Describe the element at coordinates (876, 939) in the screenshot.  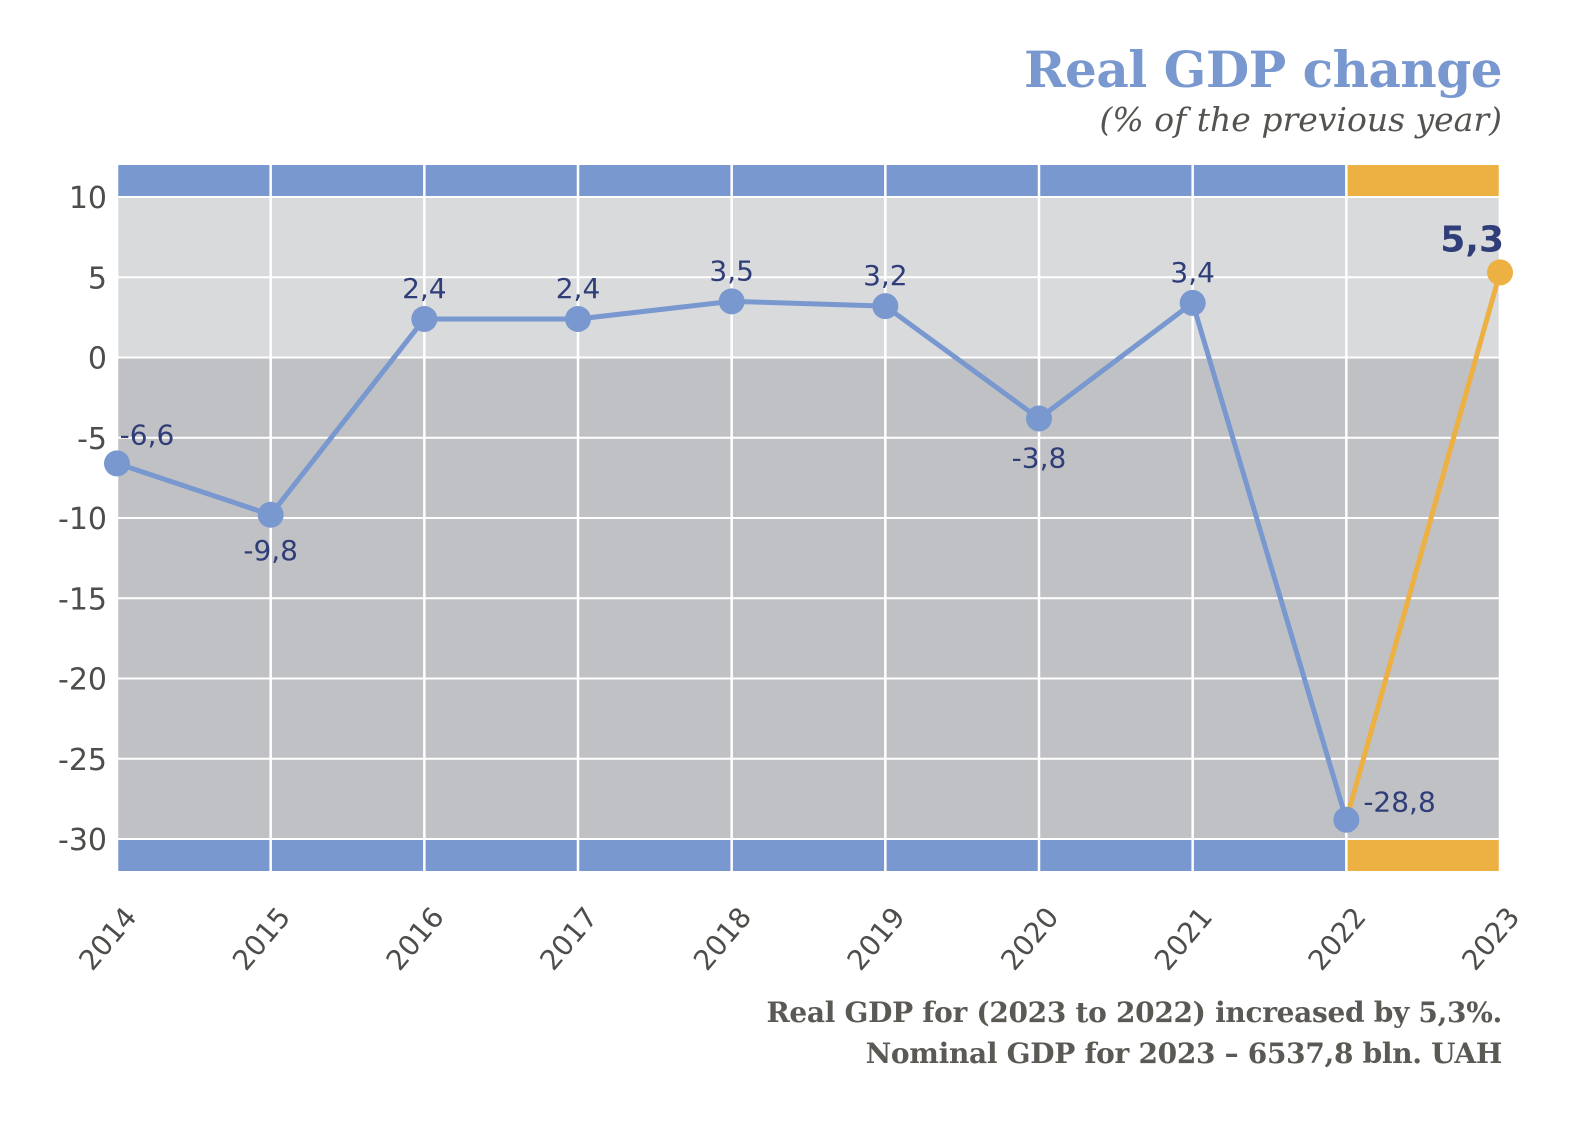
I see `x-tick-label: 2019` at that location.